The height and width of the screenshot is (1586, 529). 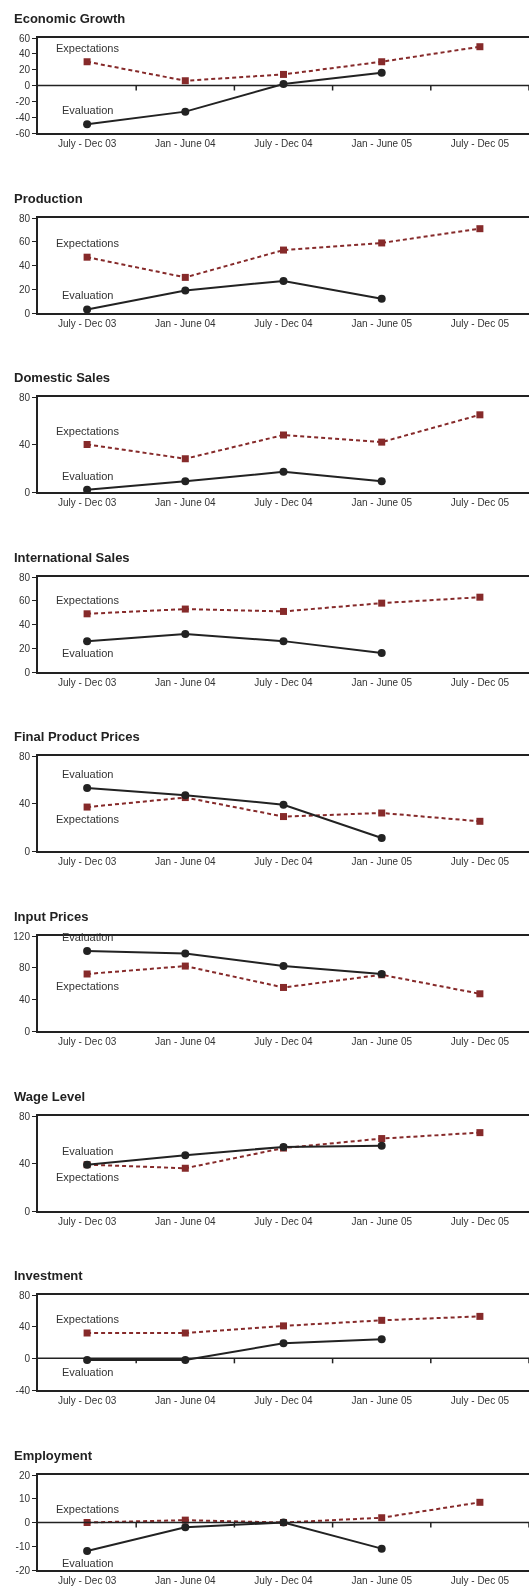 What do you see at coordinates (23, 1546) in the screenshot?
I see `y-tick-label: -10` at bounding box center [23, 1546].